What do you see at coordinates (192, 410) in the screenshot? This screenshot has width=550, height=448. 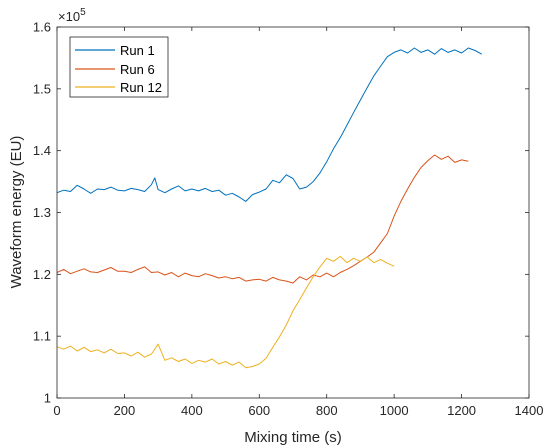 I see `x-tick-label: 400` at bounding box center [192, 410].